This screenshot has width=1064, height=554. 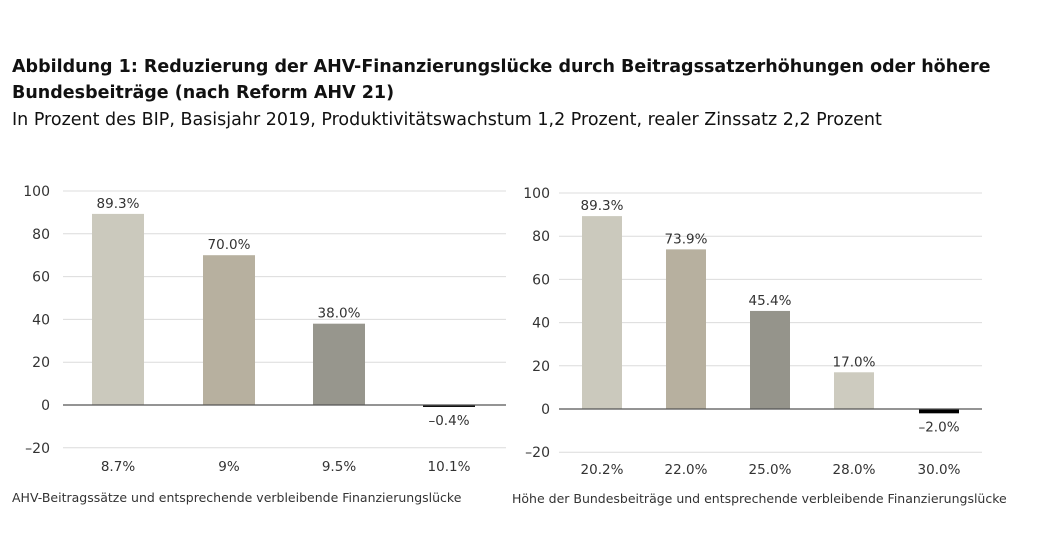 I want to click on bar-10.1%, so click(x=449, y=406).